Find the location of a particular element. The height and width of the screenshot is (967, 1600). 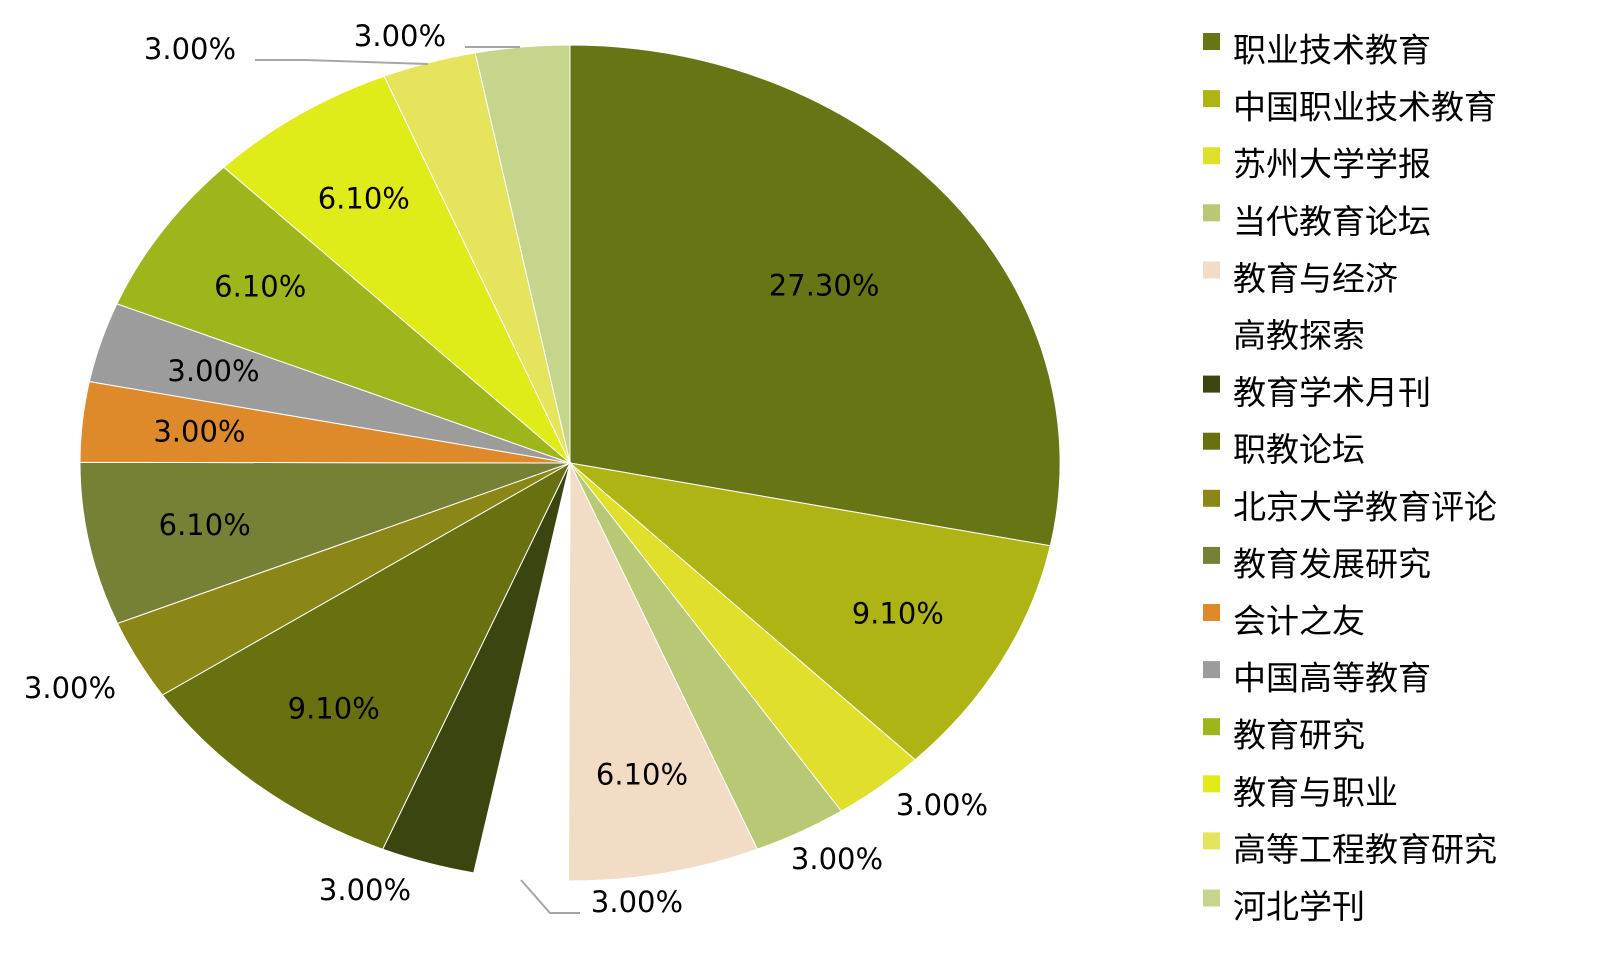

legend-label: 苏州大学学报 is located at coordinates (1332, 164).